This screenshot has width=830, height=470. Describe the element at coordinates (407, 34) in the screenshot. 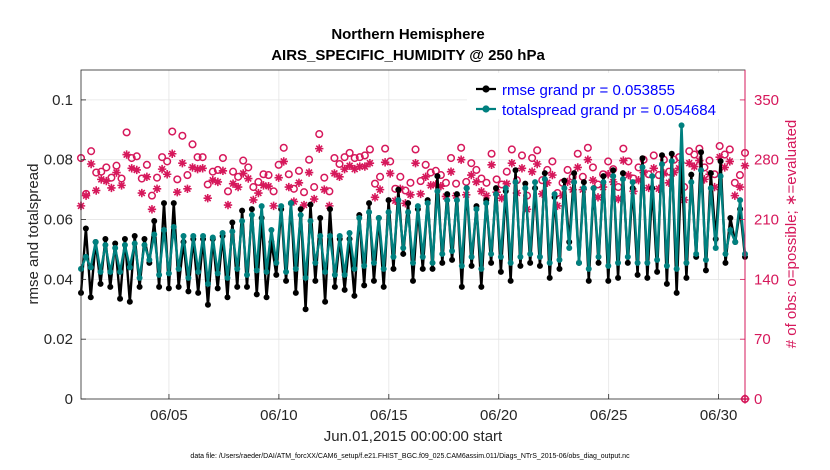

I see `chart-title: Northern Hemisphere` at that location.